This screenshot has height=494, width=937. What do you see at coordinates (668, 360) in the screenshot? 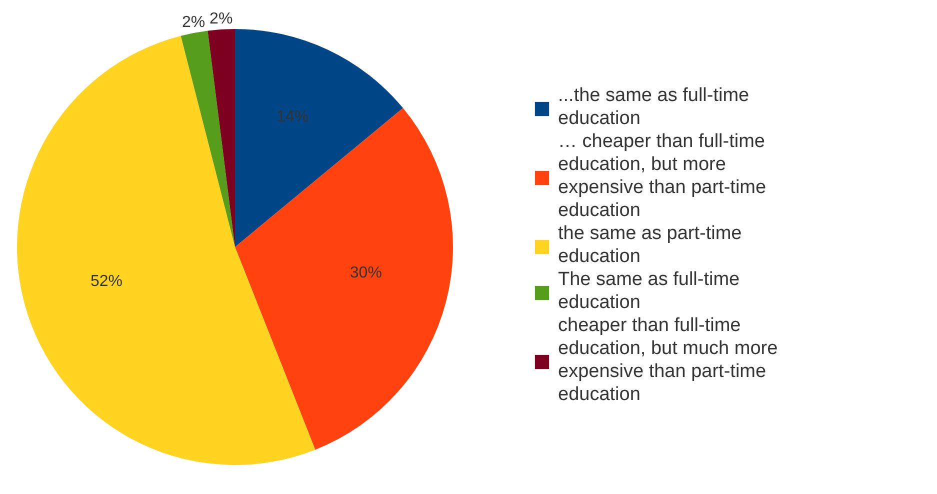
I see `legend-label: cheaper than full-time education, but much more expensive than part-time education` at bounding box center [668, 360].